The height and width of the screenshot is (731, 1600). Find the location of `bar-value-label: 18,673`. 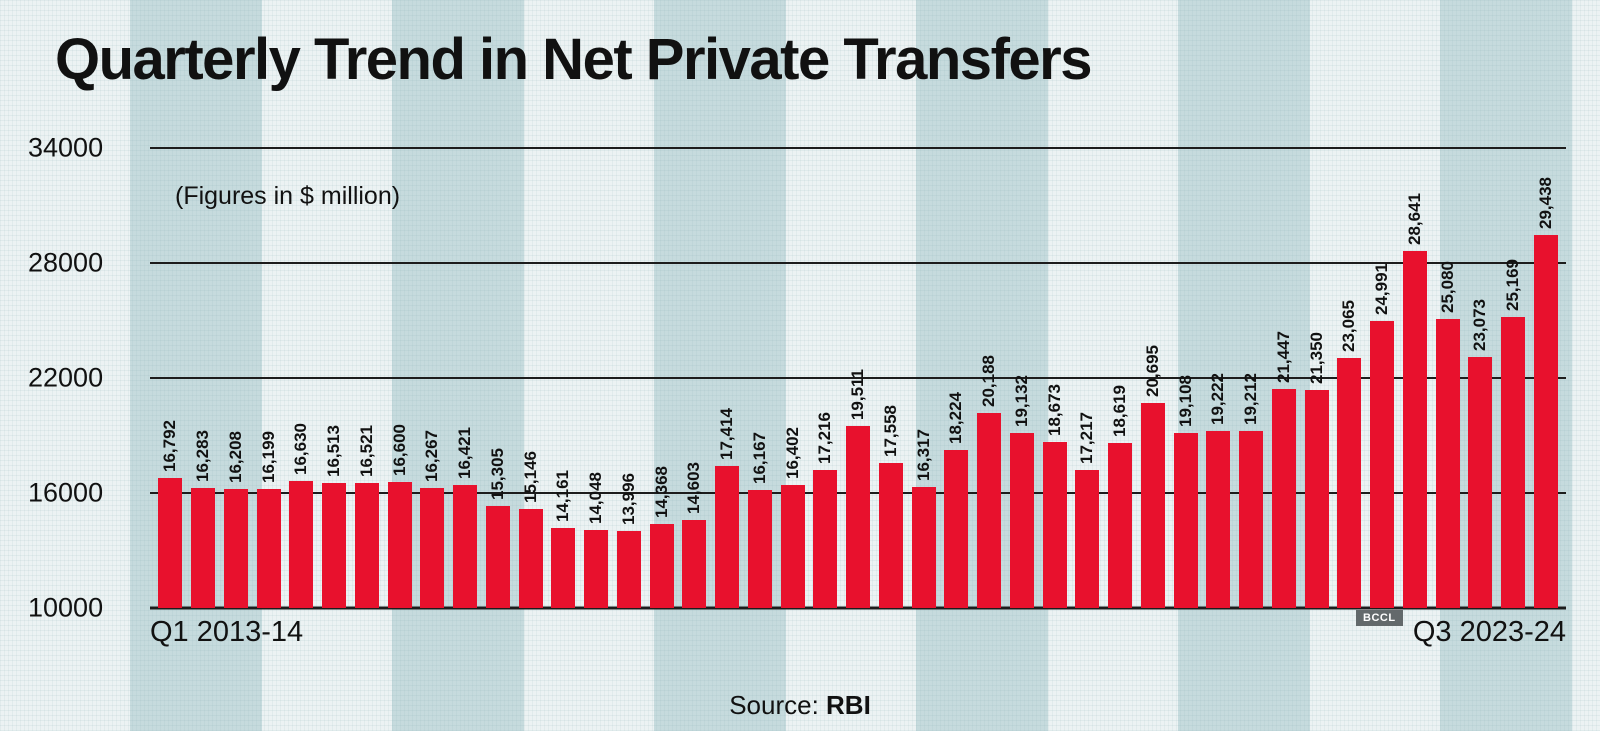

bar-value-label: 18,673 is located at coordinates (1054, 409).